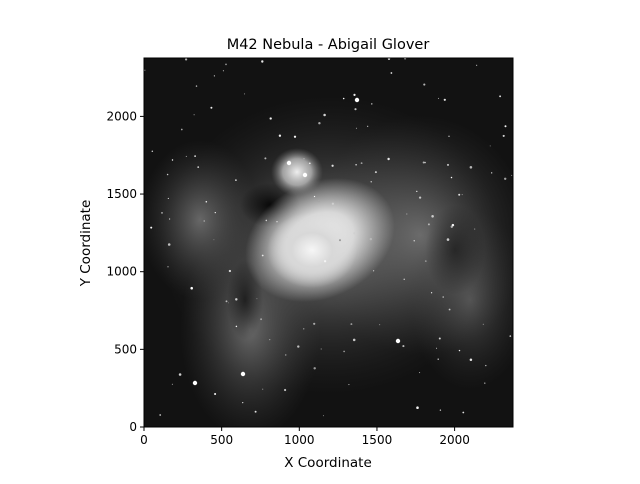  I want to click on x-tick-label: 0, so click(144, 440).